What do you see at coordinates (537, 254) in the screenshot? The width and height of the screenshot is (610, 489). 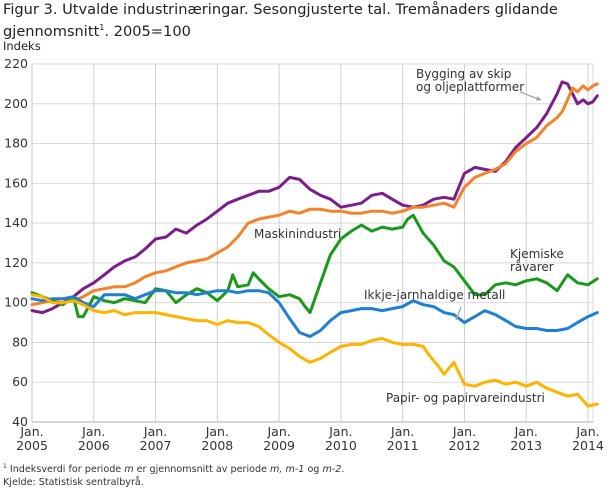 I see `annotation-label: Kjemiske` at bounding box center [537, 254].